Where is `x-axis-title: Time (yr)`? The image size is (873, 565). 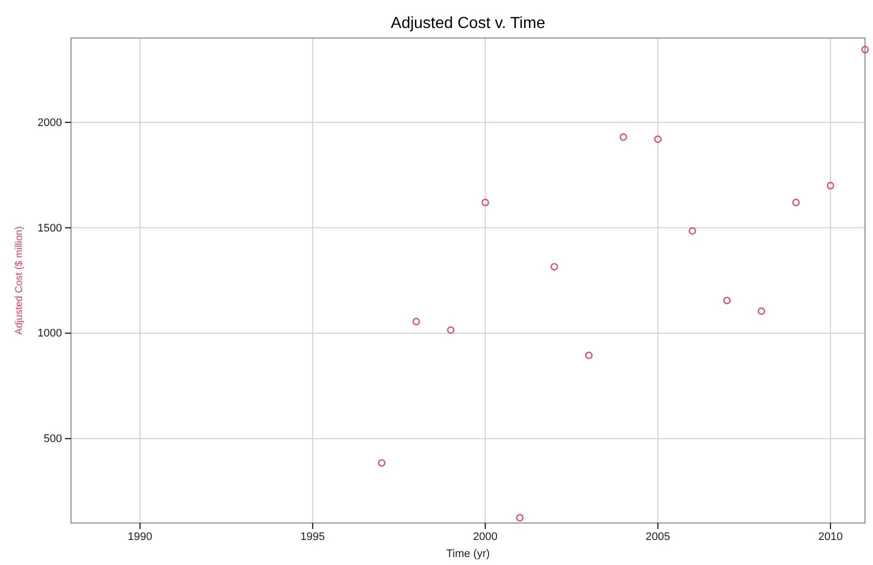 x-axis-title: Time (yr) is located at coordinates (468, 554).